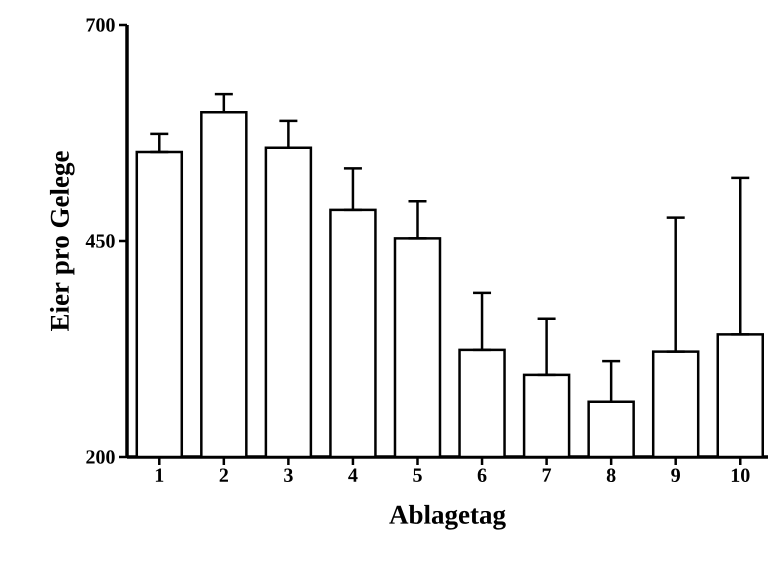 The image size is (768, 571). Describe the element at coordinates (160, 475) in the screenshot. I see `x-tick-label: 1` at that location.